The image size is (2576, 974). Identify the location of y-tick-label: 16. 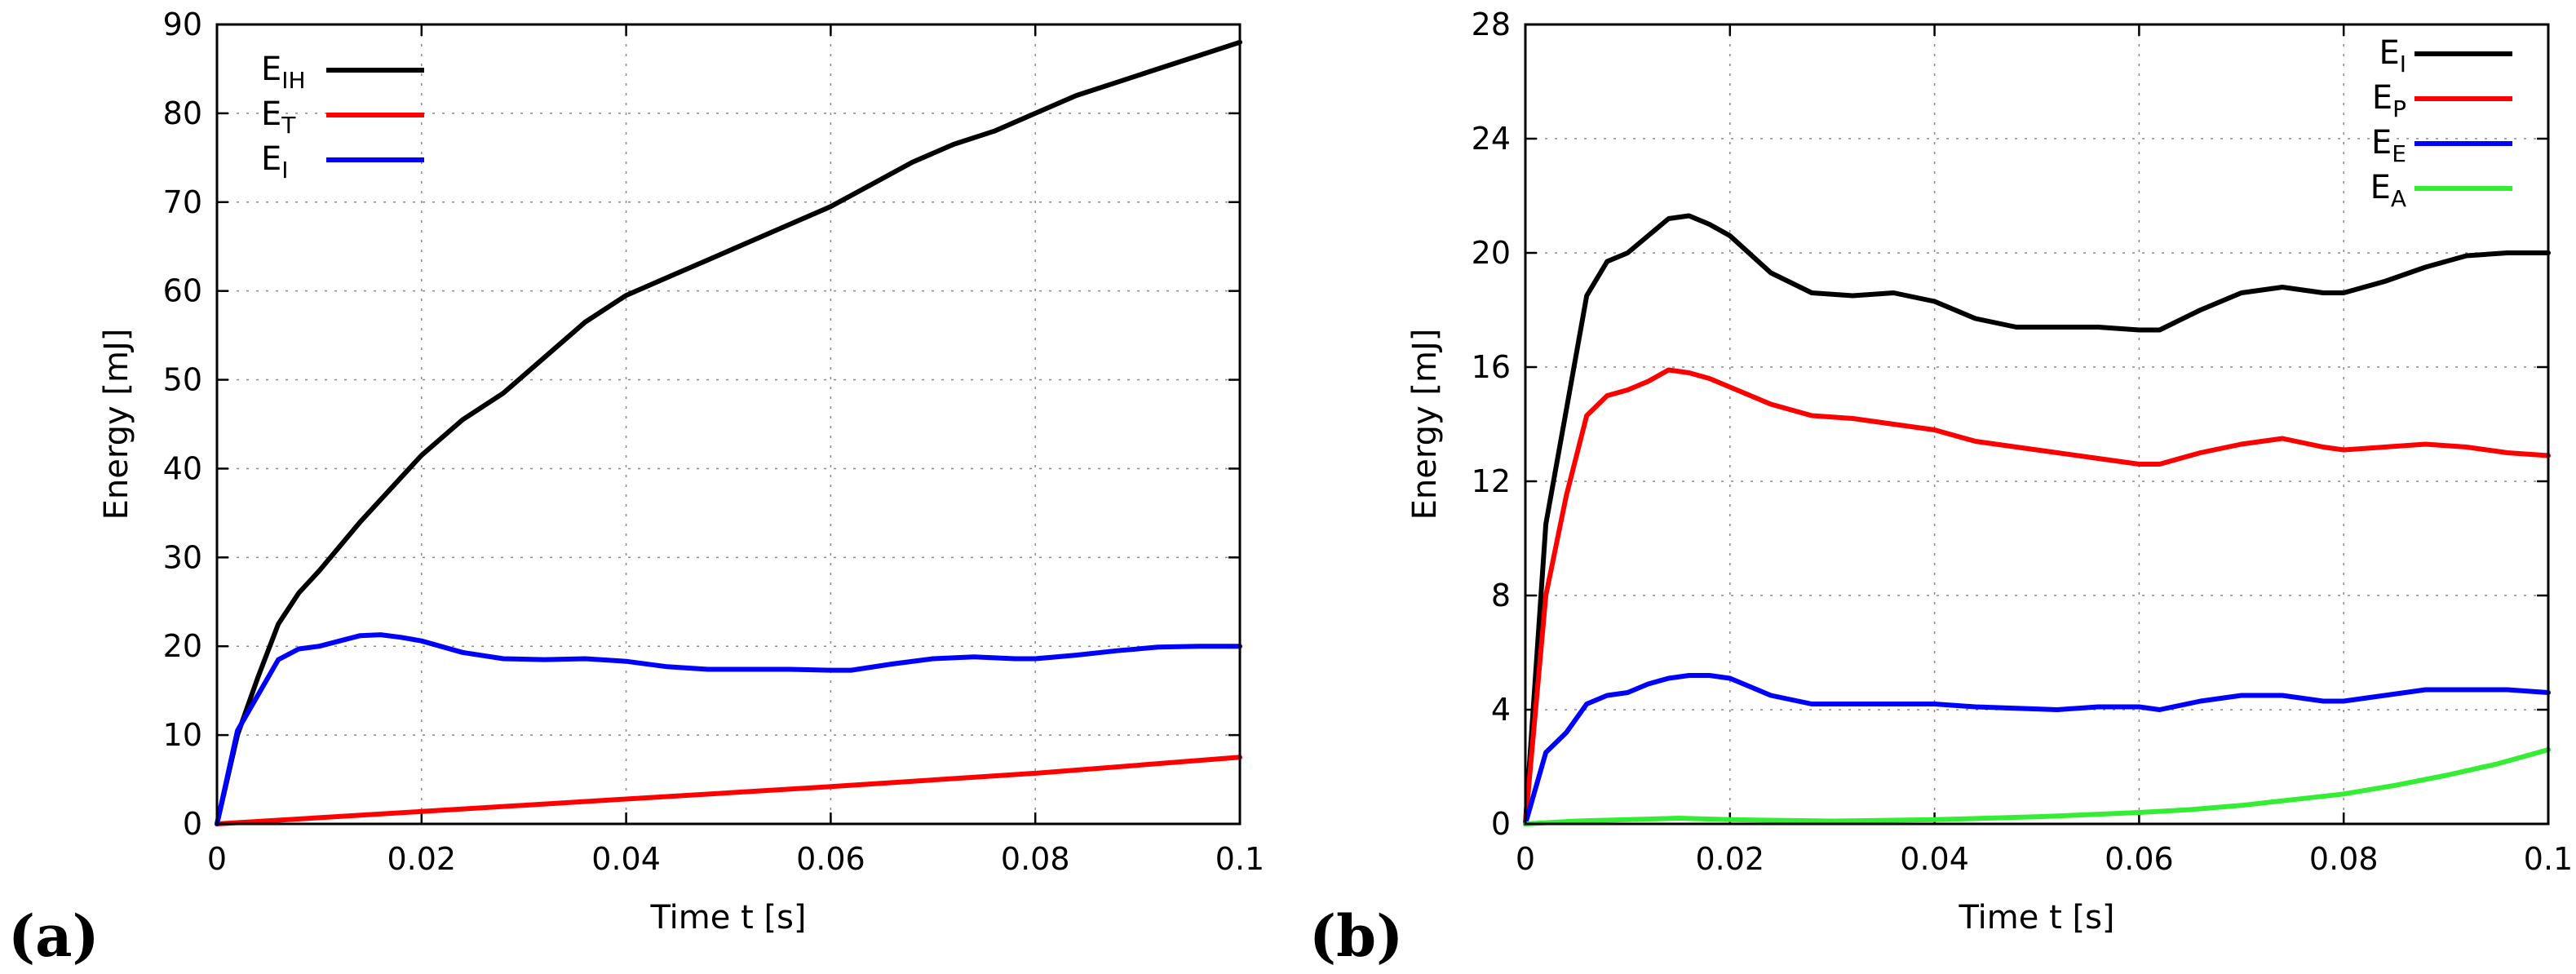
(1491, 367).